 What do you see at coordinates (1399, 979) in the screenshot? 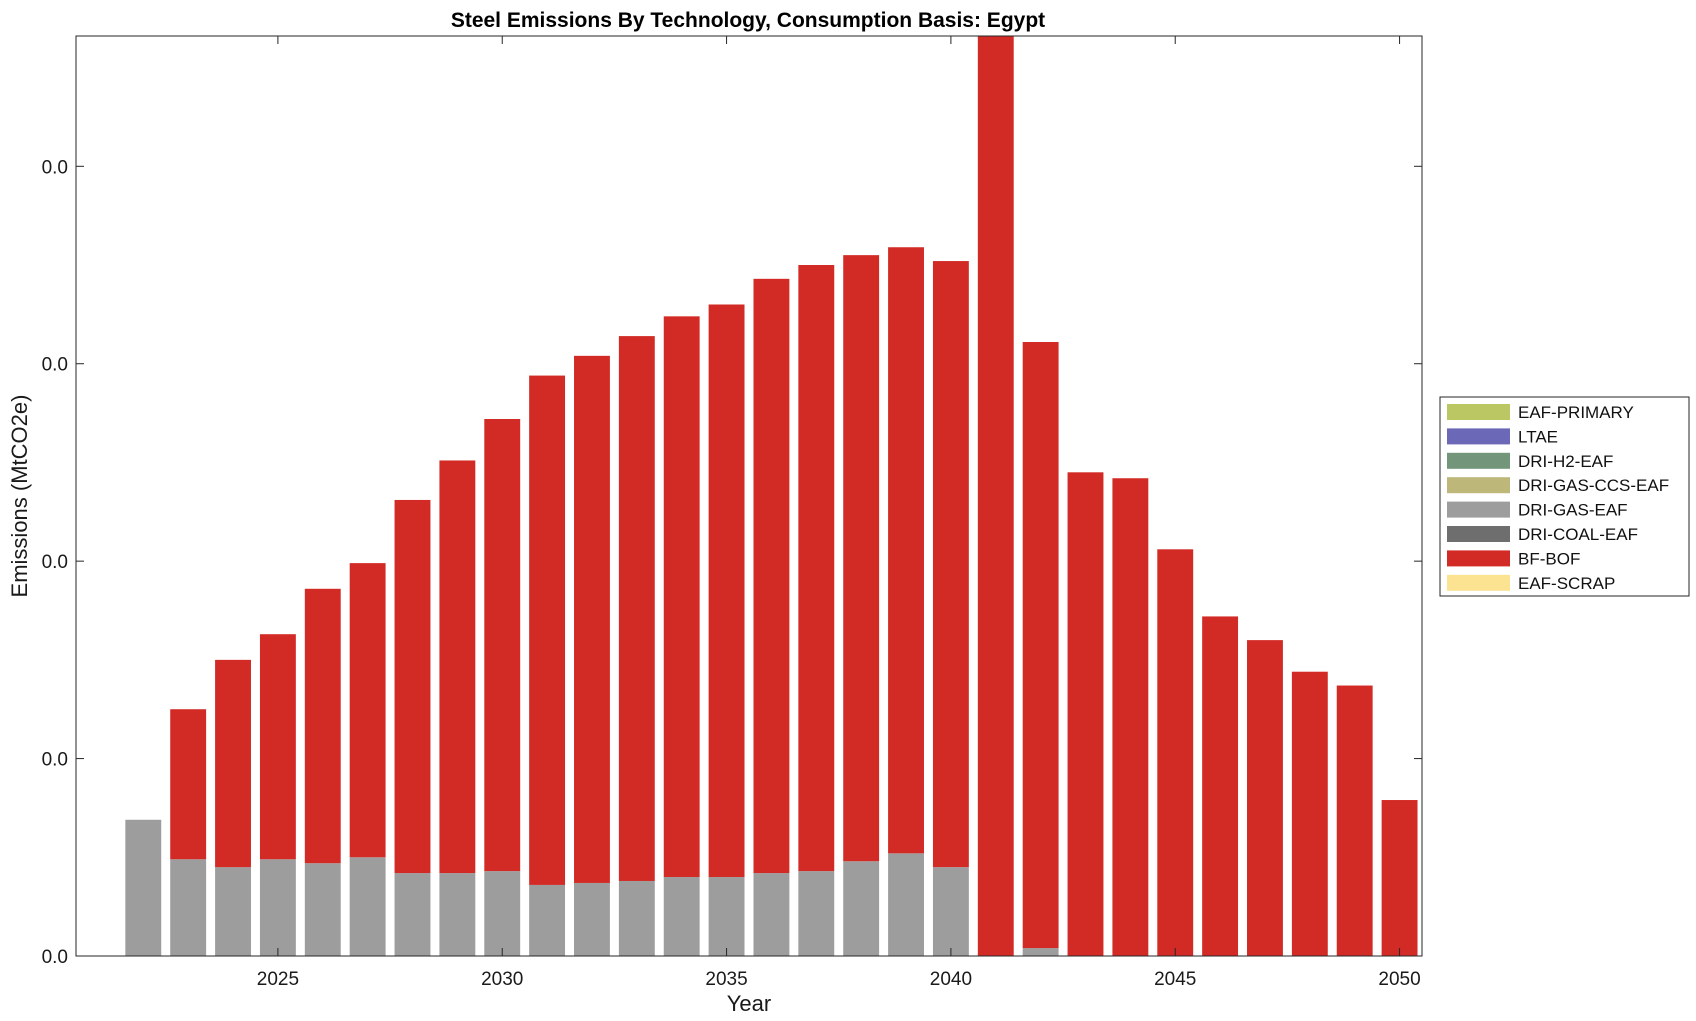
I see `x-tick-label: 2050` at bounding box center [1399, 979].